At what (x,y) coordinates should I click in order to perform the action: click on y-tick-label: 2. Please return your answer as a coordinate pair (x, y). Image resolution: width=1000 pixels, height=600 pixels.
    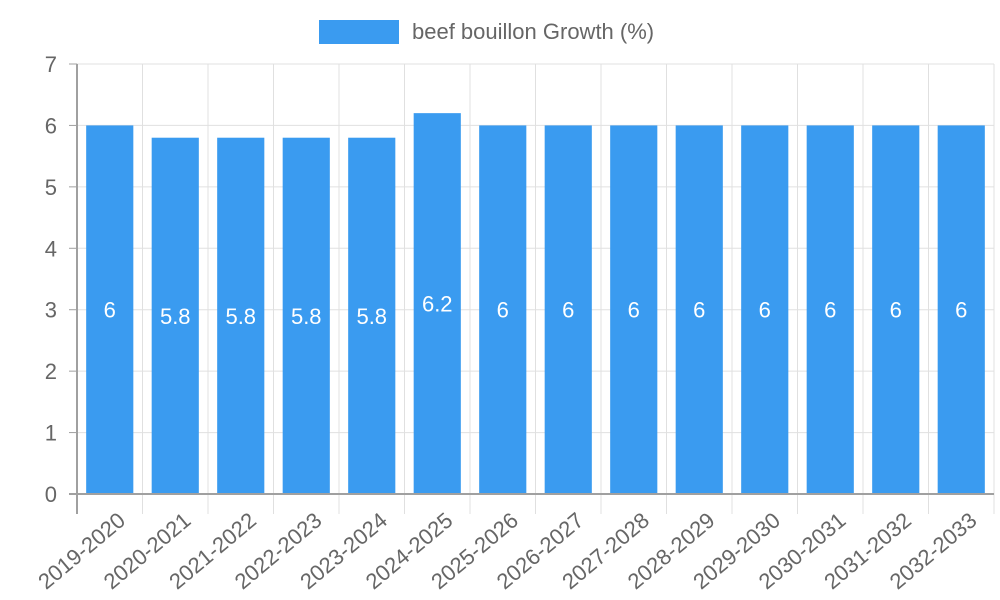
    Looking at the image, I should click on (51, 371).